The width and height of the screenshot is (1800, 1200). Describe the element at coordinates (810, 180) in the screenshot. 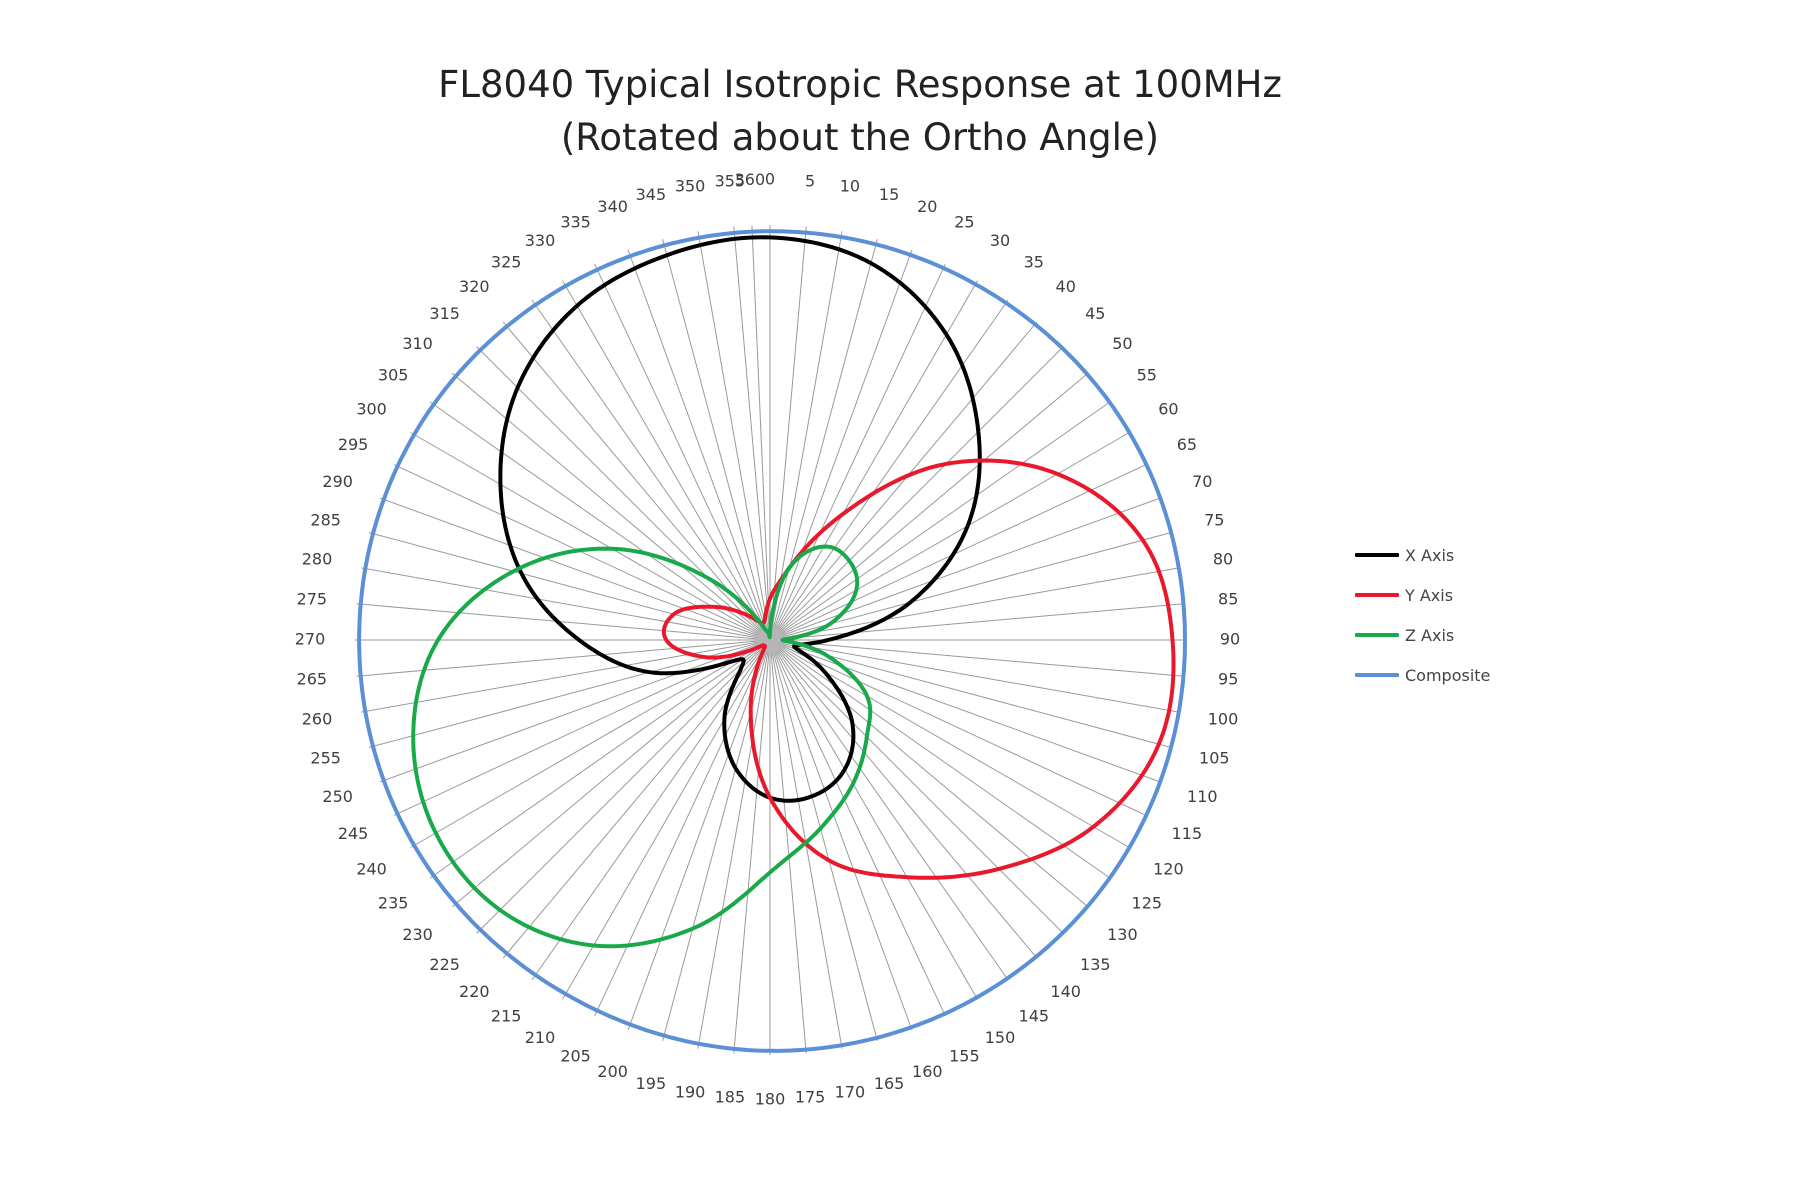

I see `angle-tick-label: 5` at that location.